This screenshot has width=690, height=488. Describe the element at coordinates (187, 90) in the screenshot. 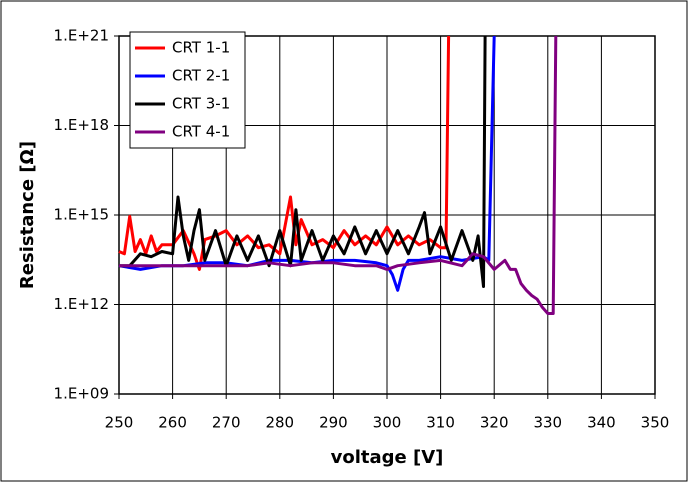

I see `legend-box` at that location.